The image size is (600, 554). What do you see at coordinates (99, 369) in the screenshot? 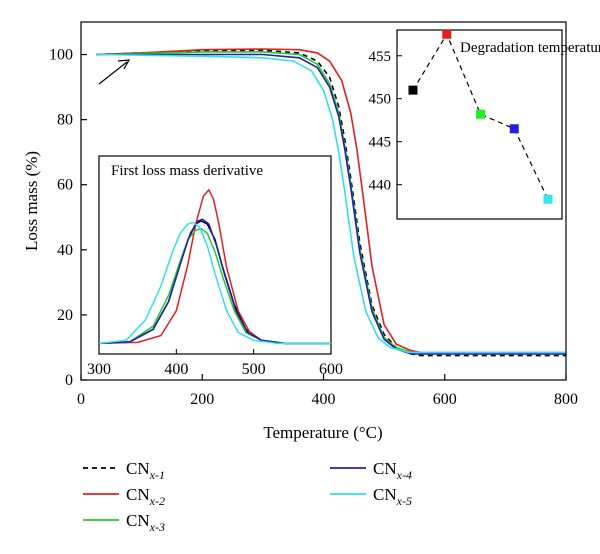
I see `inset-x-tick-label: 300` at bounding box center [99, 369].